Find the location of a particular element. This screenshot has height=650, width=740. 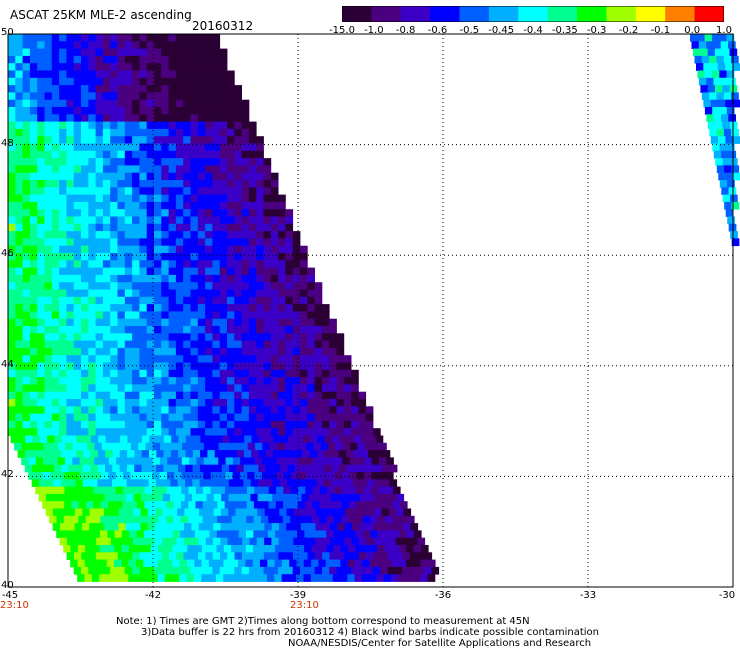

colorbar-swatch is located at coordinates (445, 14).